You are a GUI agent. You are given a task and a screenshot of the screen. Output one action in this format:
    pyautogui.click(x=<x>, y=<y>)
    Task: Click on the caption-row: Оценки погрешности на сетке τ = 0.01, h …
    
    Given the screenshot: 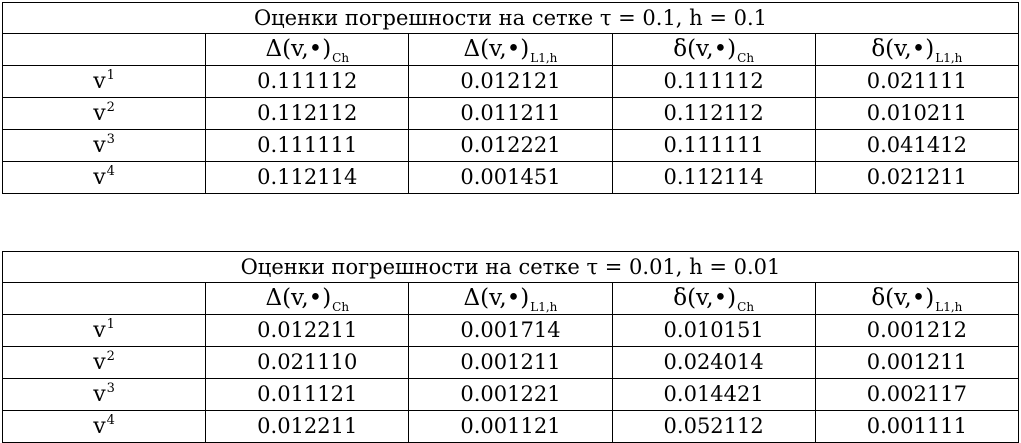 What is the action you would take?
    pyautogui.click(x=510, y=267)
    